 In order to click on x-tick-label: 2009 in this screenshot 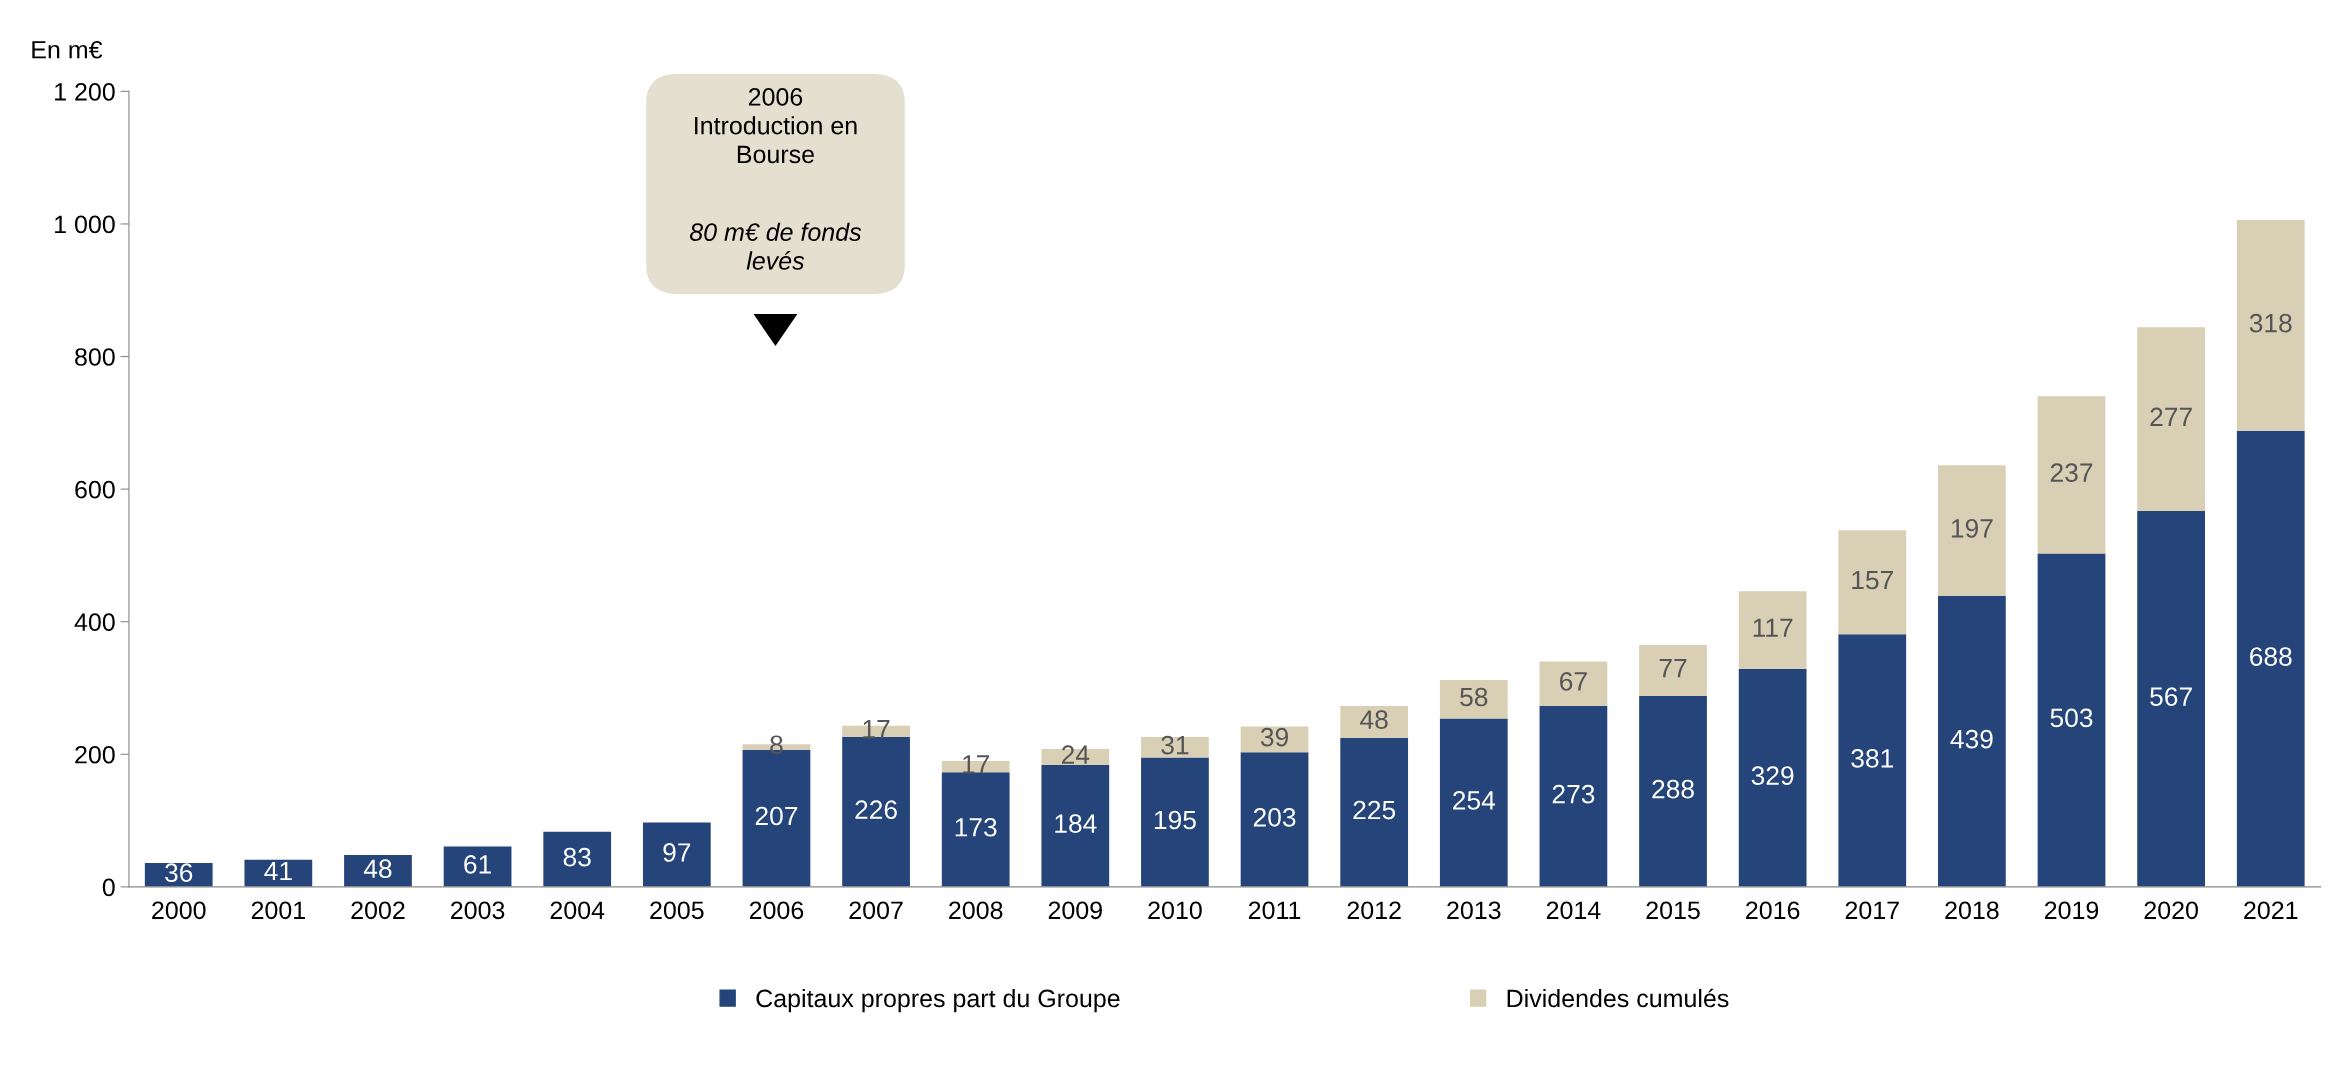, I will do `click(1075, 910)`.